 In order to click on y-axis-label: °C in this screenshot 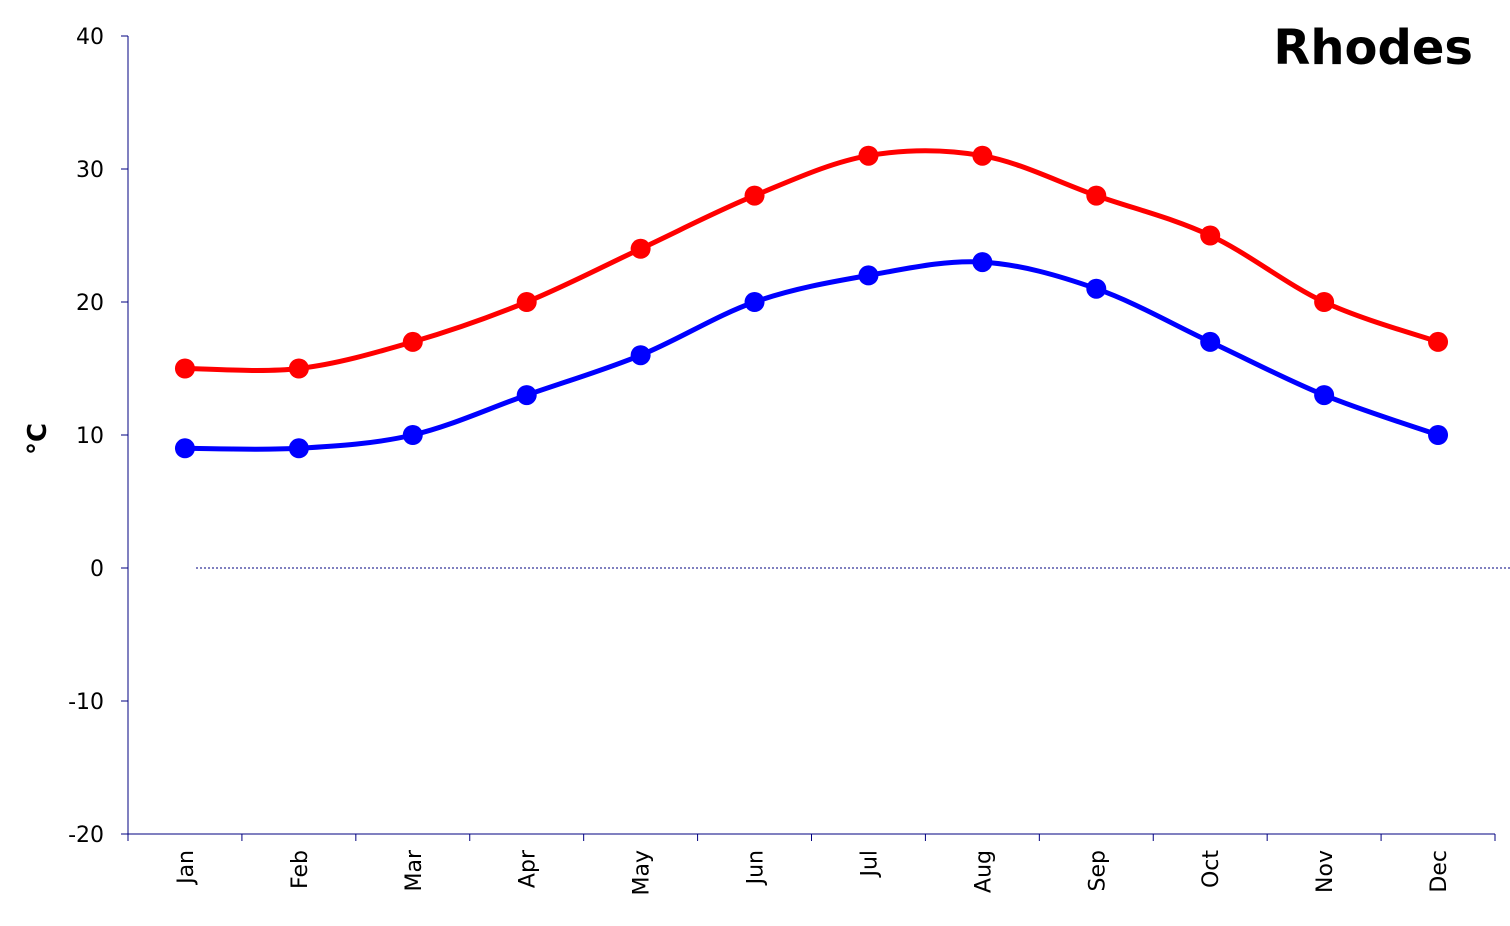, I will do `click(38, 439)`.